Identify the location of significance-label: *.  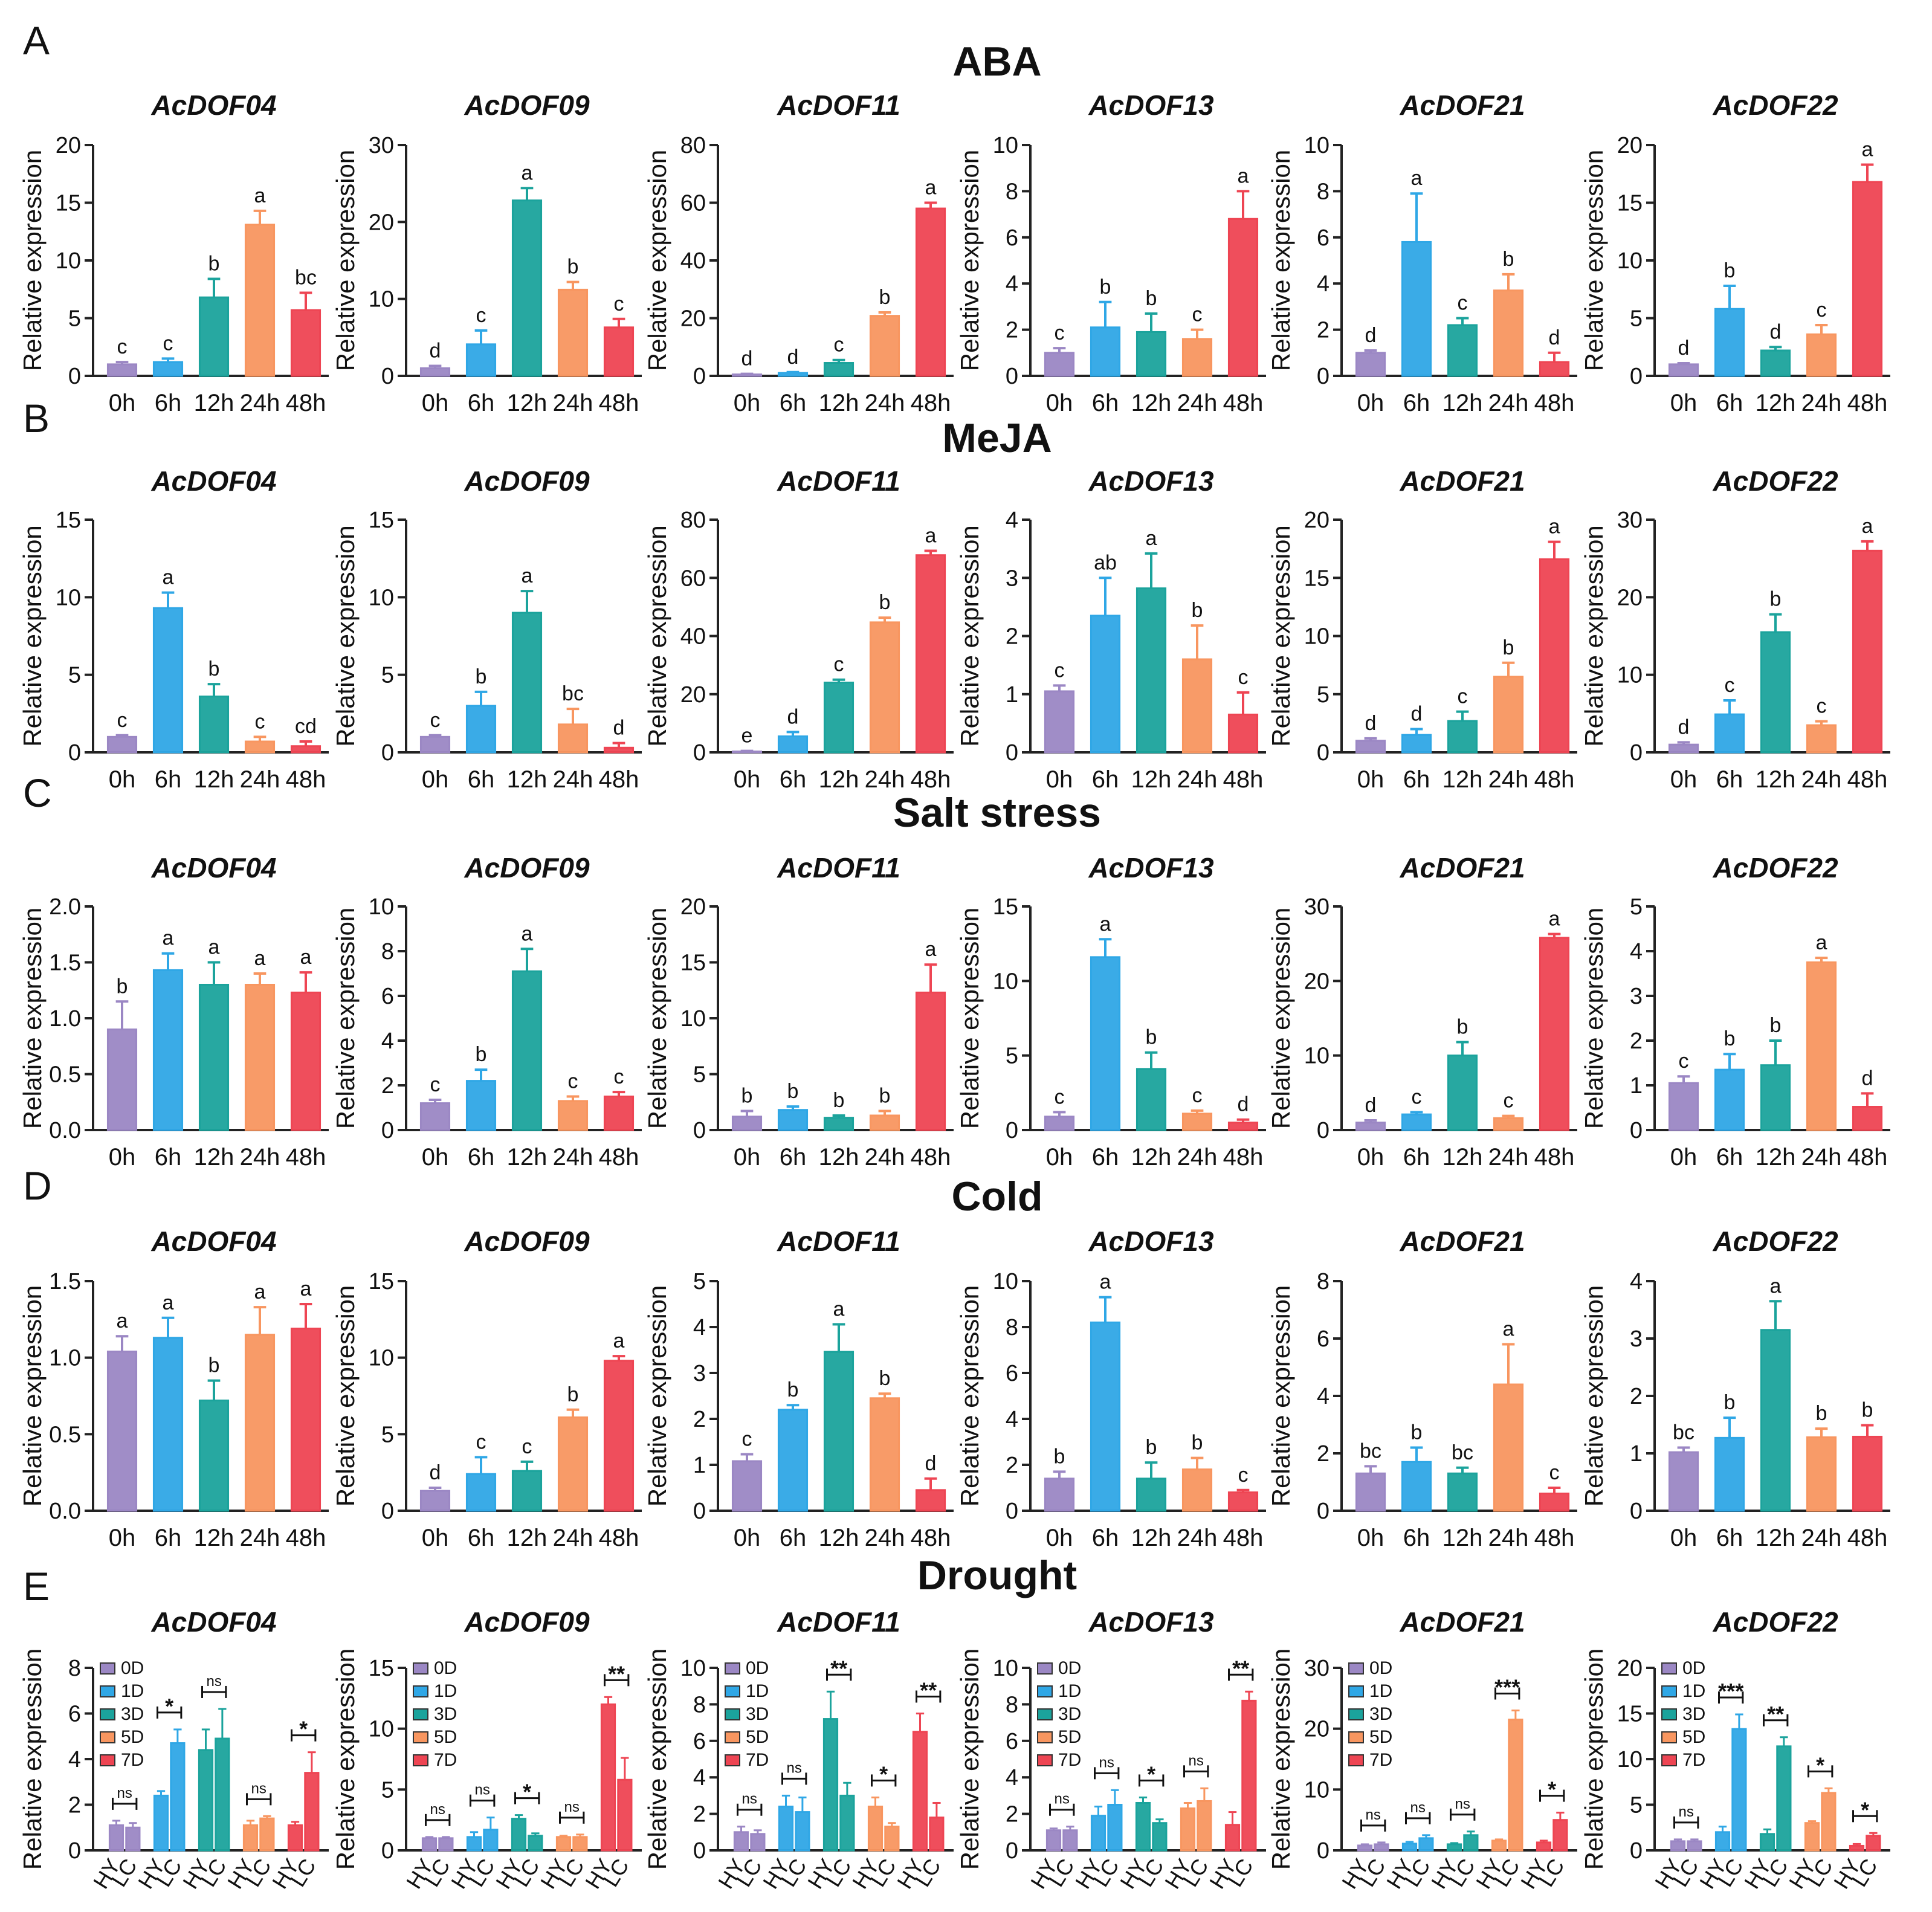
(169, 1706).